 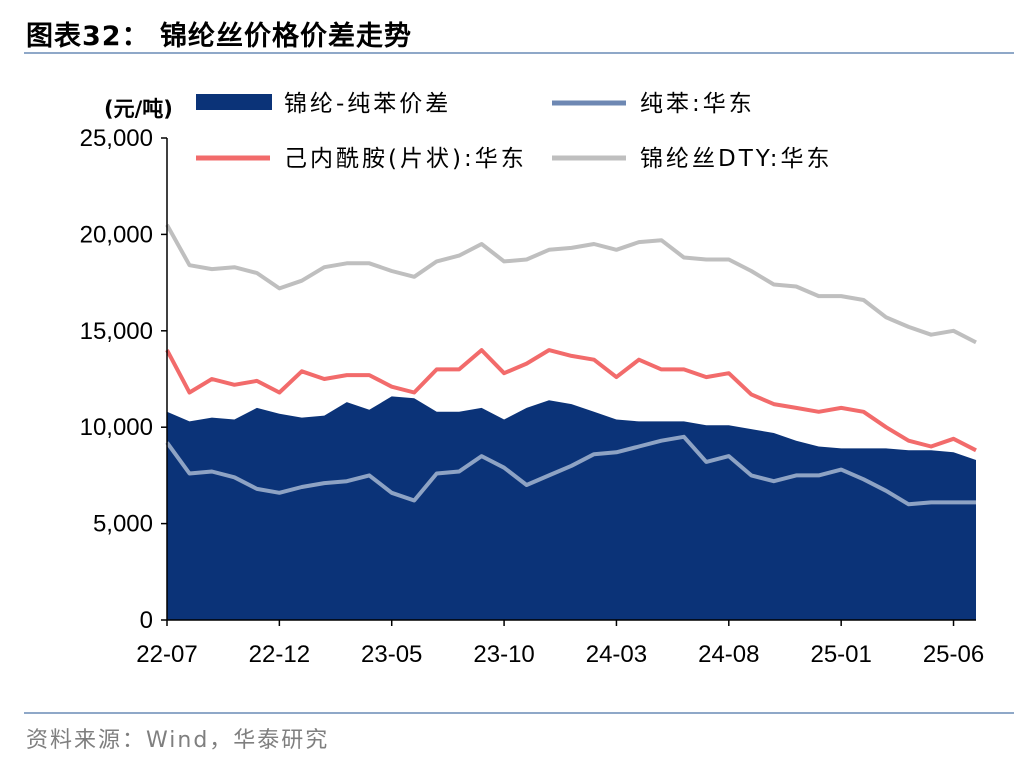 What do you see at coordinates (116, 138) in the screenshot?
I see `y-tick-label: 25,000` at bounding box center [116, 138].